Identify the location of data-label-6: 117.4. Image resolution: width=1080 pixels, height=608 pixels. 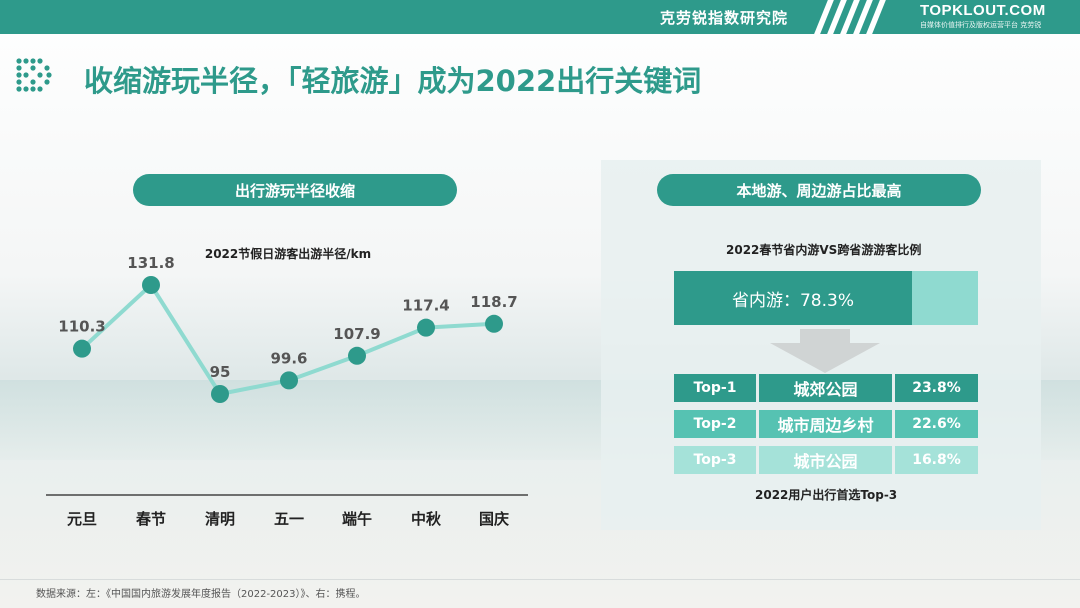
(425, 306).